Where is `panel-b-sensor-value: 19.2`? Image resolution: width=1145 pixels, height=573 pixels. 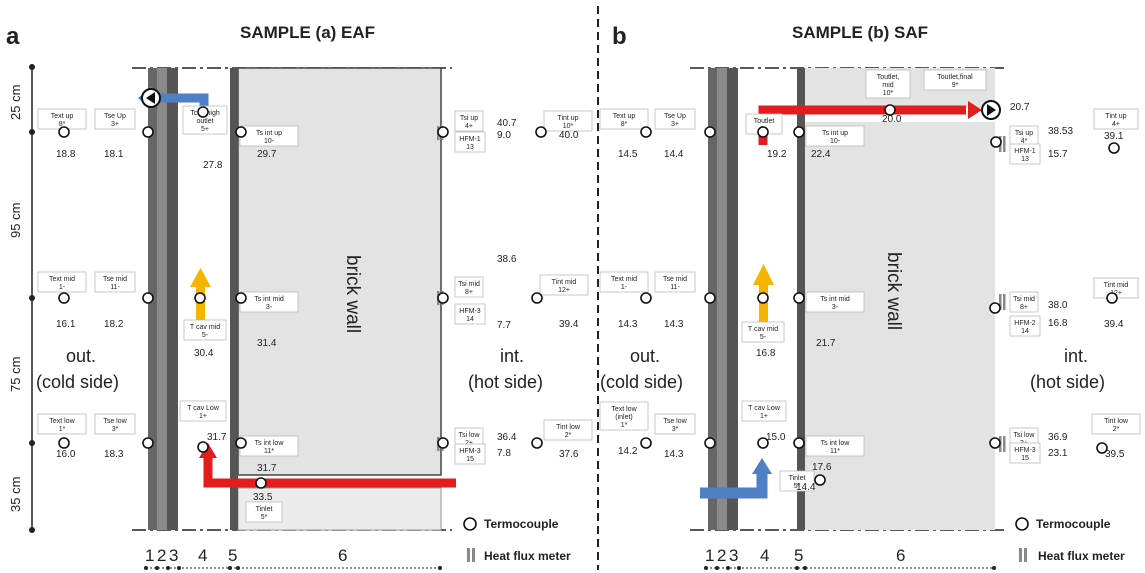
panel-b-sensor-value: 19.2 is located at coordinates (777, 154).